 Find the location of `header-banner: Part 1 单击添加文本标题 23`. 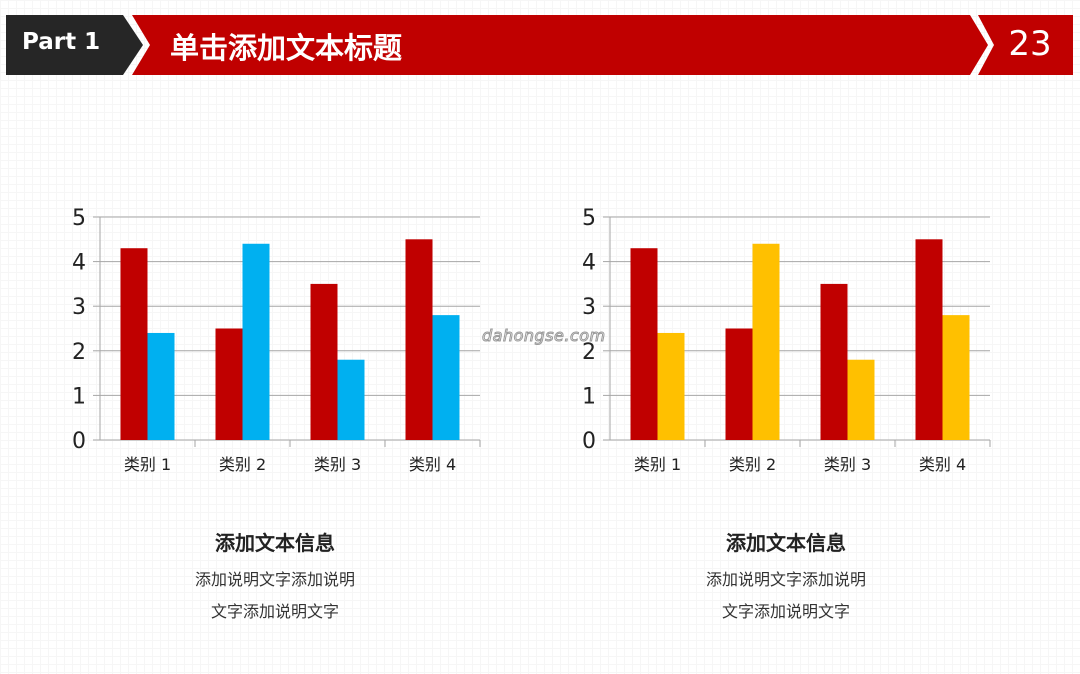

header-banner: Part 1 单击添加文本标题 23 is located at coordinates (540, 45).